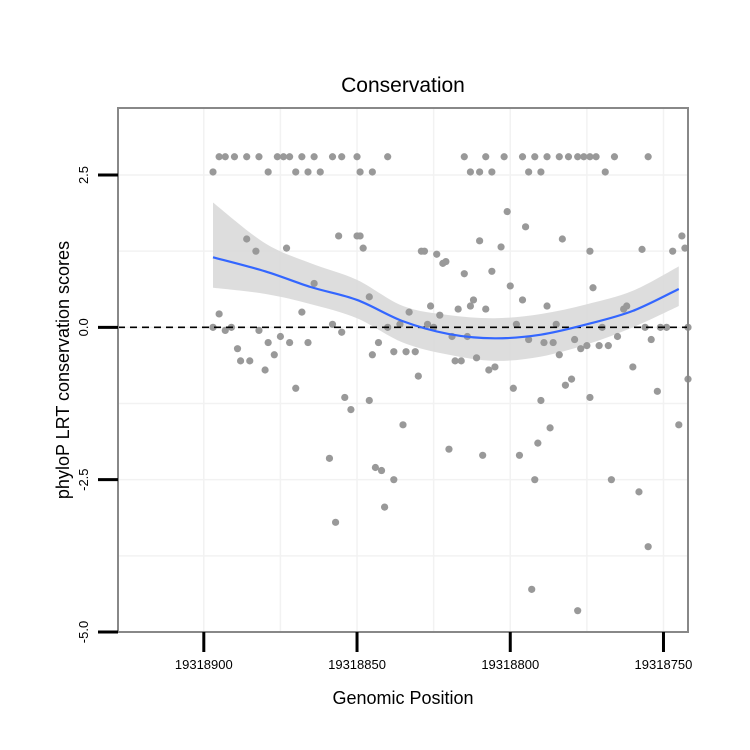 This screenshot has width=750, height=750. What do you see at coordinates (83, 479) in the screenshot?
I see `y-tick-label: -2.5` at bounding box center [83, 479].